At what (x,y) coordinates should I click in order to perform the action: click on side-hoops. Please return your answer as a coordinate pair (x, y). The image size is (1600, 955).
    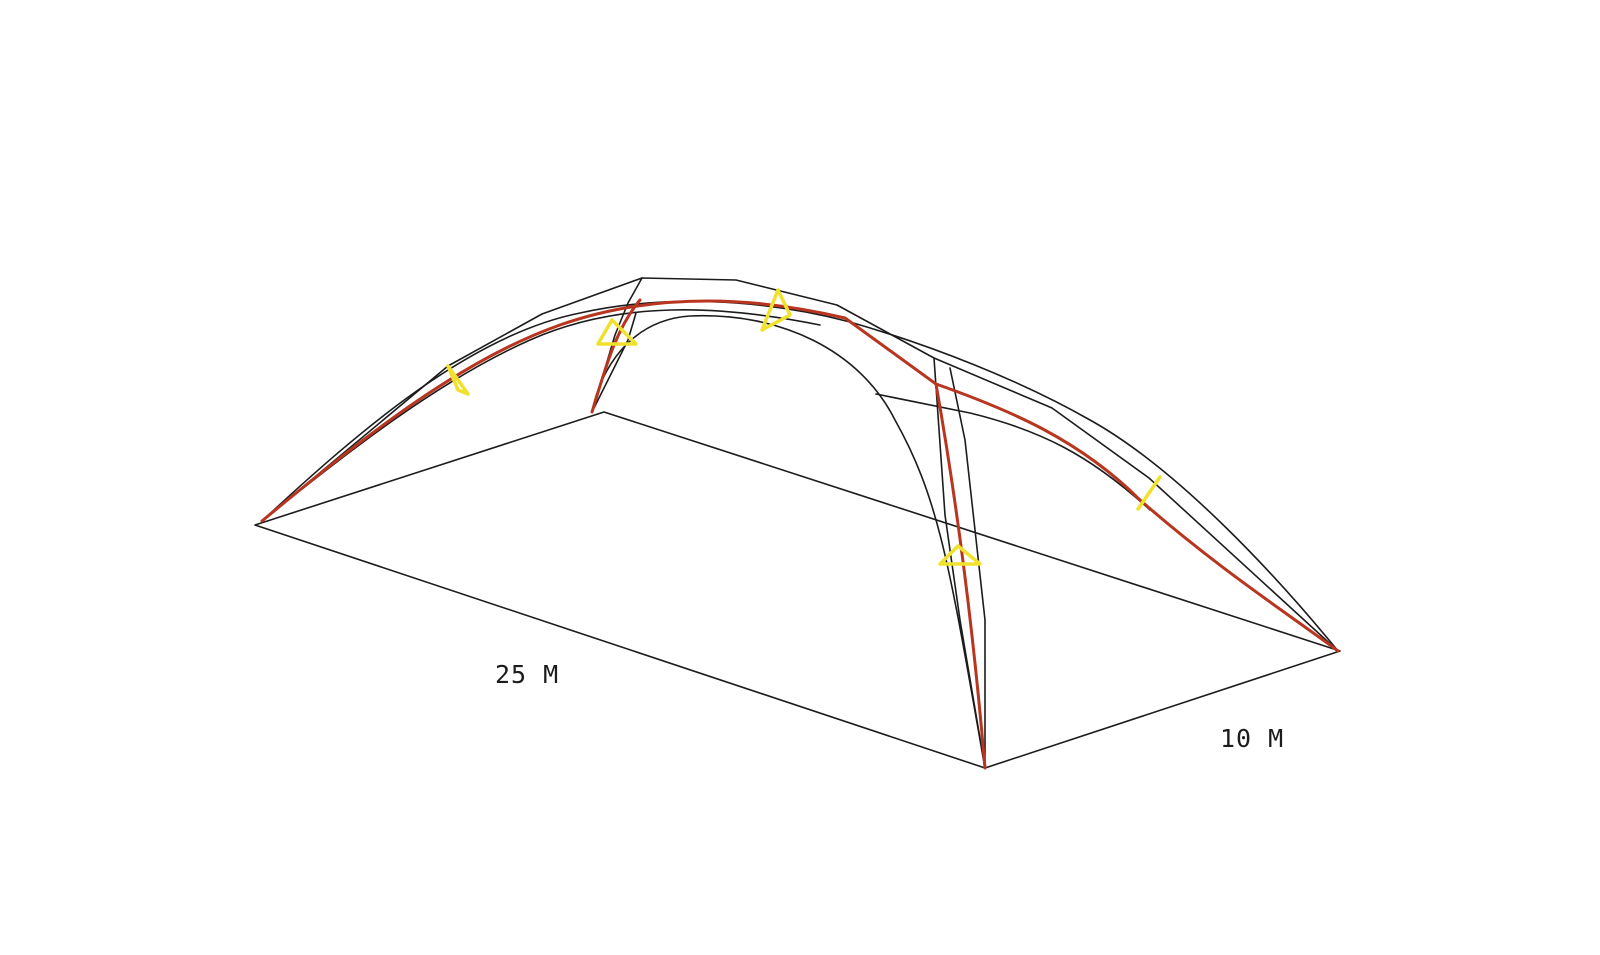
    Looking at the image, I should click on (788, 523).